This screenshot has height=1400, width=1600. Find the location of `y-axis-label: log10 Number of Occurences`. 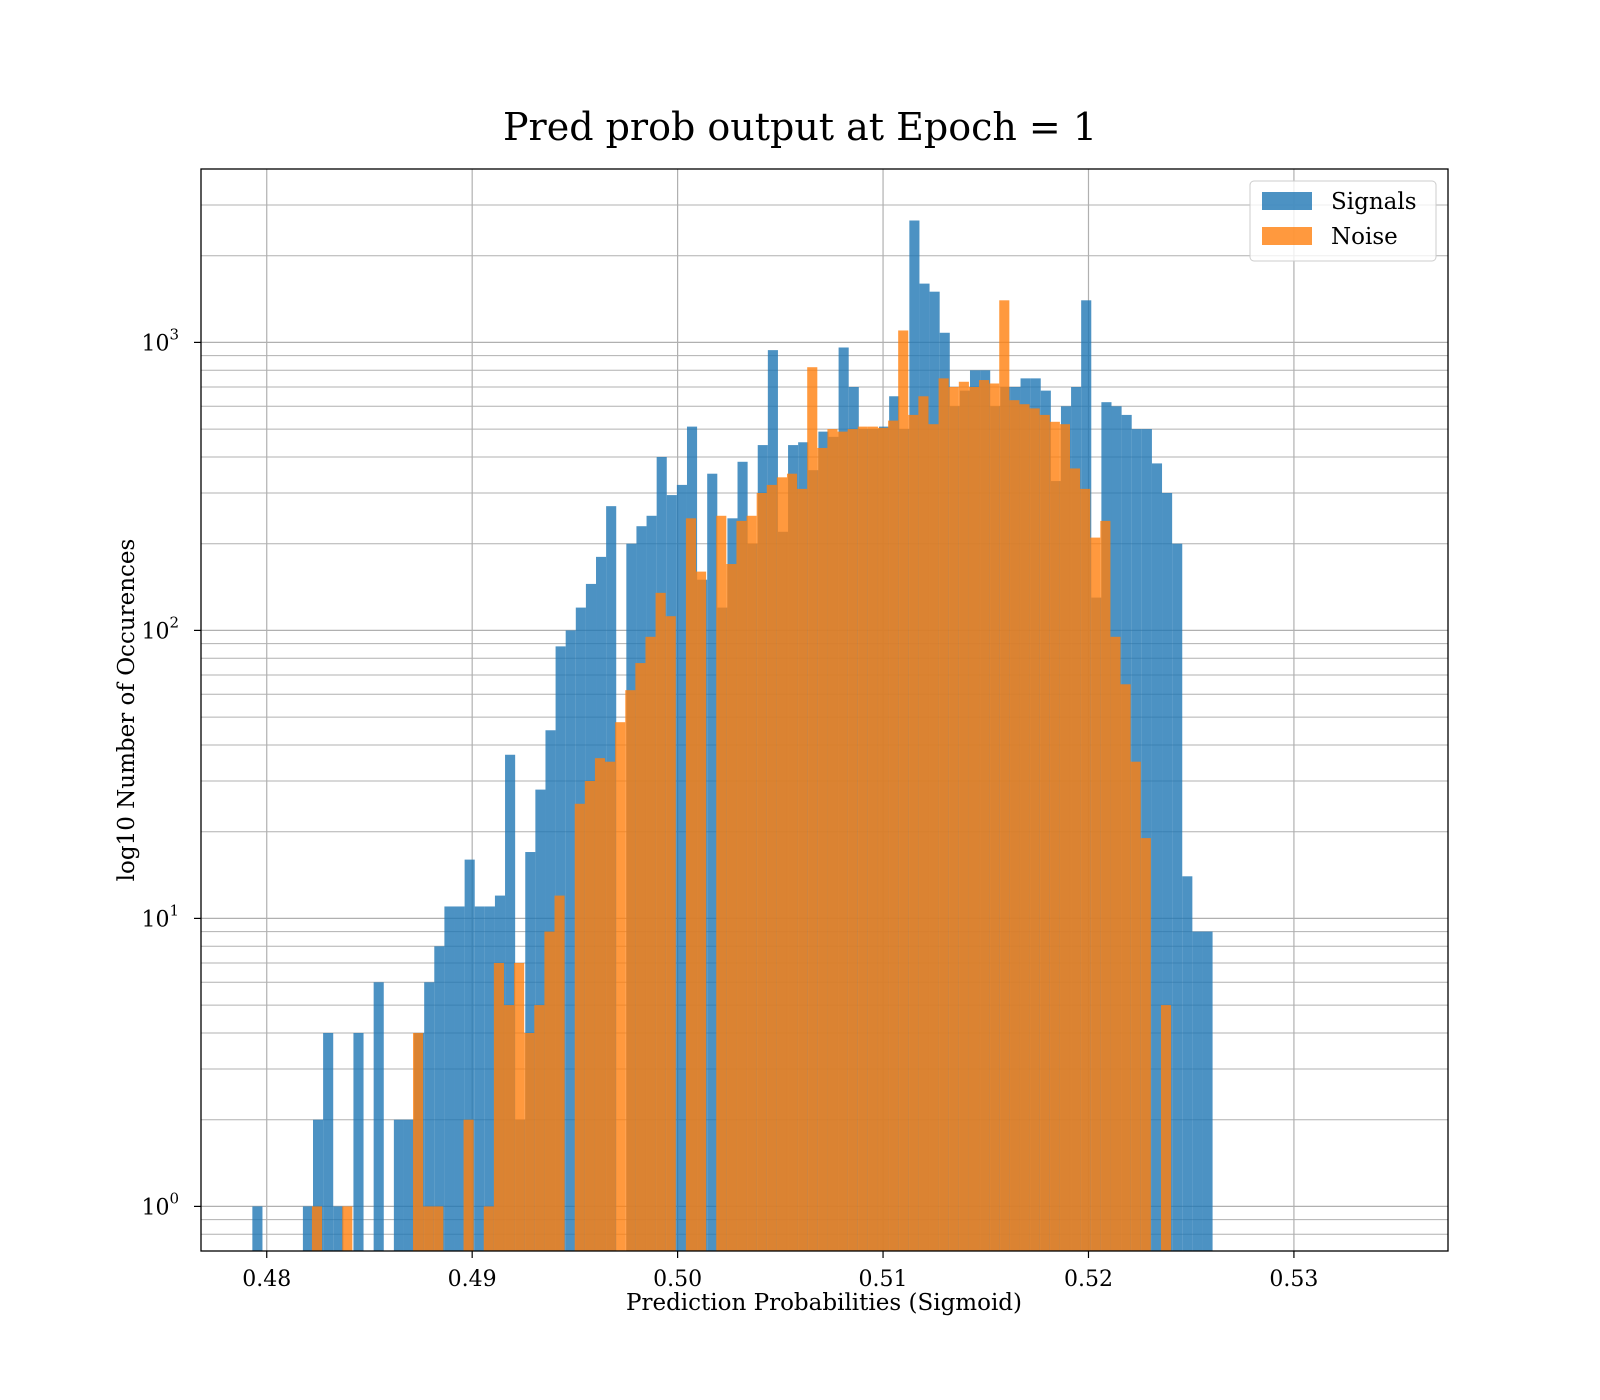

y-axis-label: log10 Number of Occurences is located at coordinates (127, 710).